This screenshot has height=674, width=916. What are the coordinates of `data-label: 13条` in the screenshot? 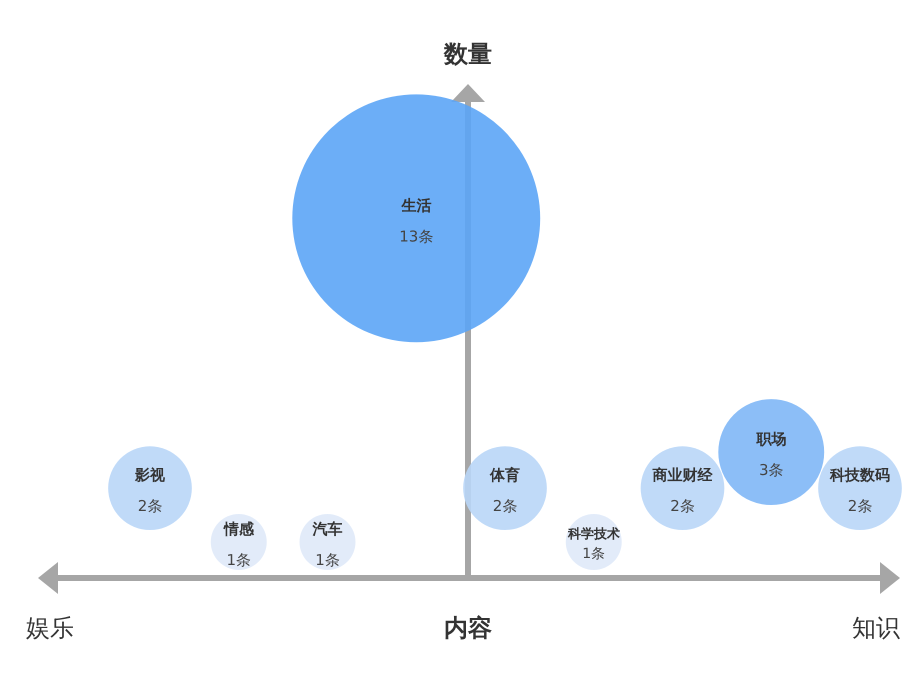 It's located at (416, 236).